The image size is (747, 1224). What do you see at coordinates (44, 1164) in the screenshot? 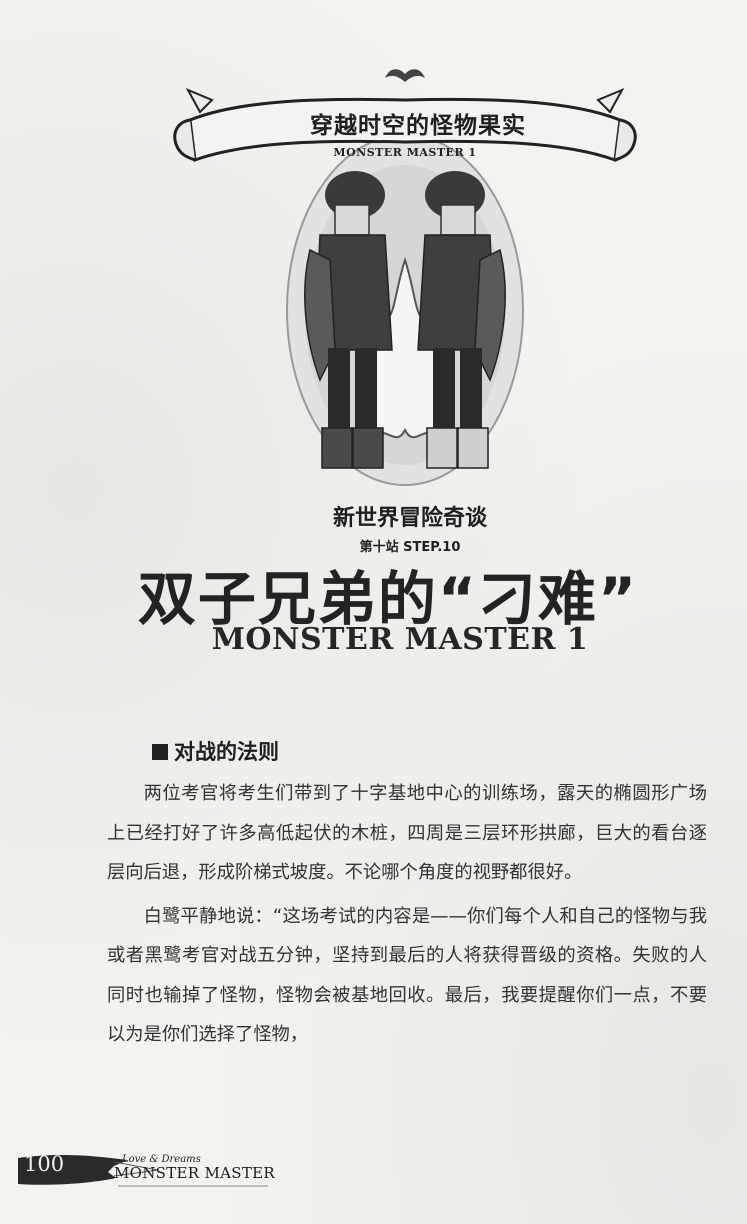
I see `page-number: 100` at bounding box center [44, 1164].